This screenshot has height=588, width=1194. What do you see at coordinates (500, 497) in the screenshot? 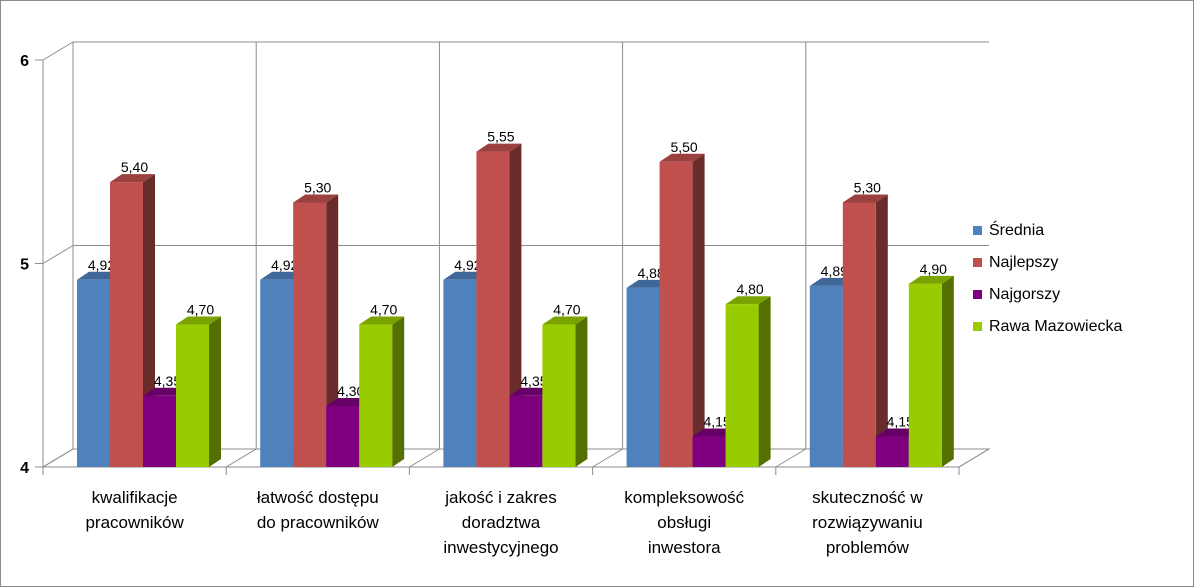
I see `category-label: jakość i zakres` at bounding box center [500, 497].